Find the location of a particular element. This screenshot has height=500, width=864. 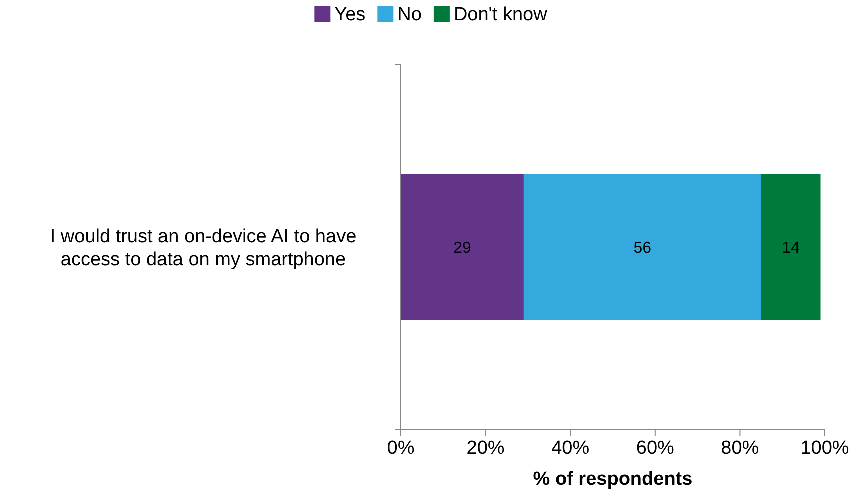

x-tick-label: 20% is located at coordinates (485, 448).